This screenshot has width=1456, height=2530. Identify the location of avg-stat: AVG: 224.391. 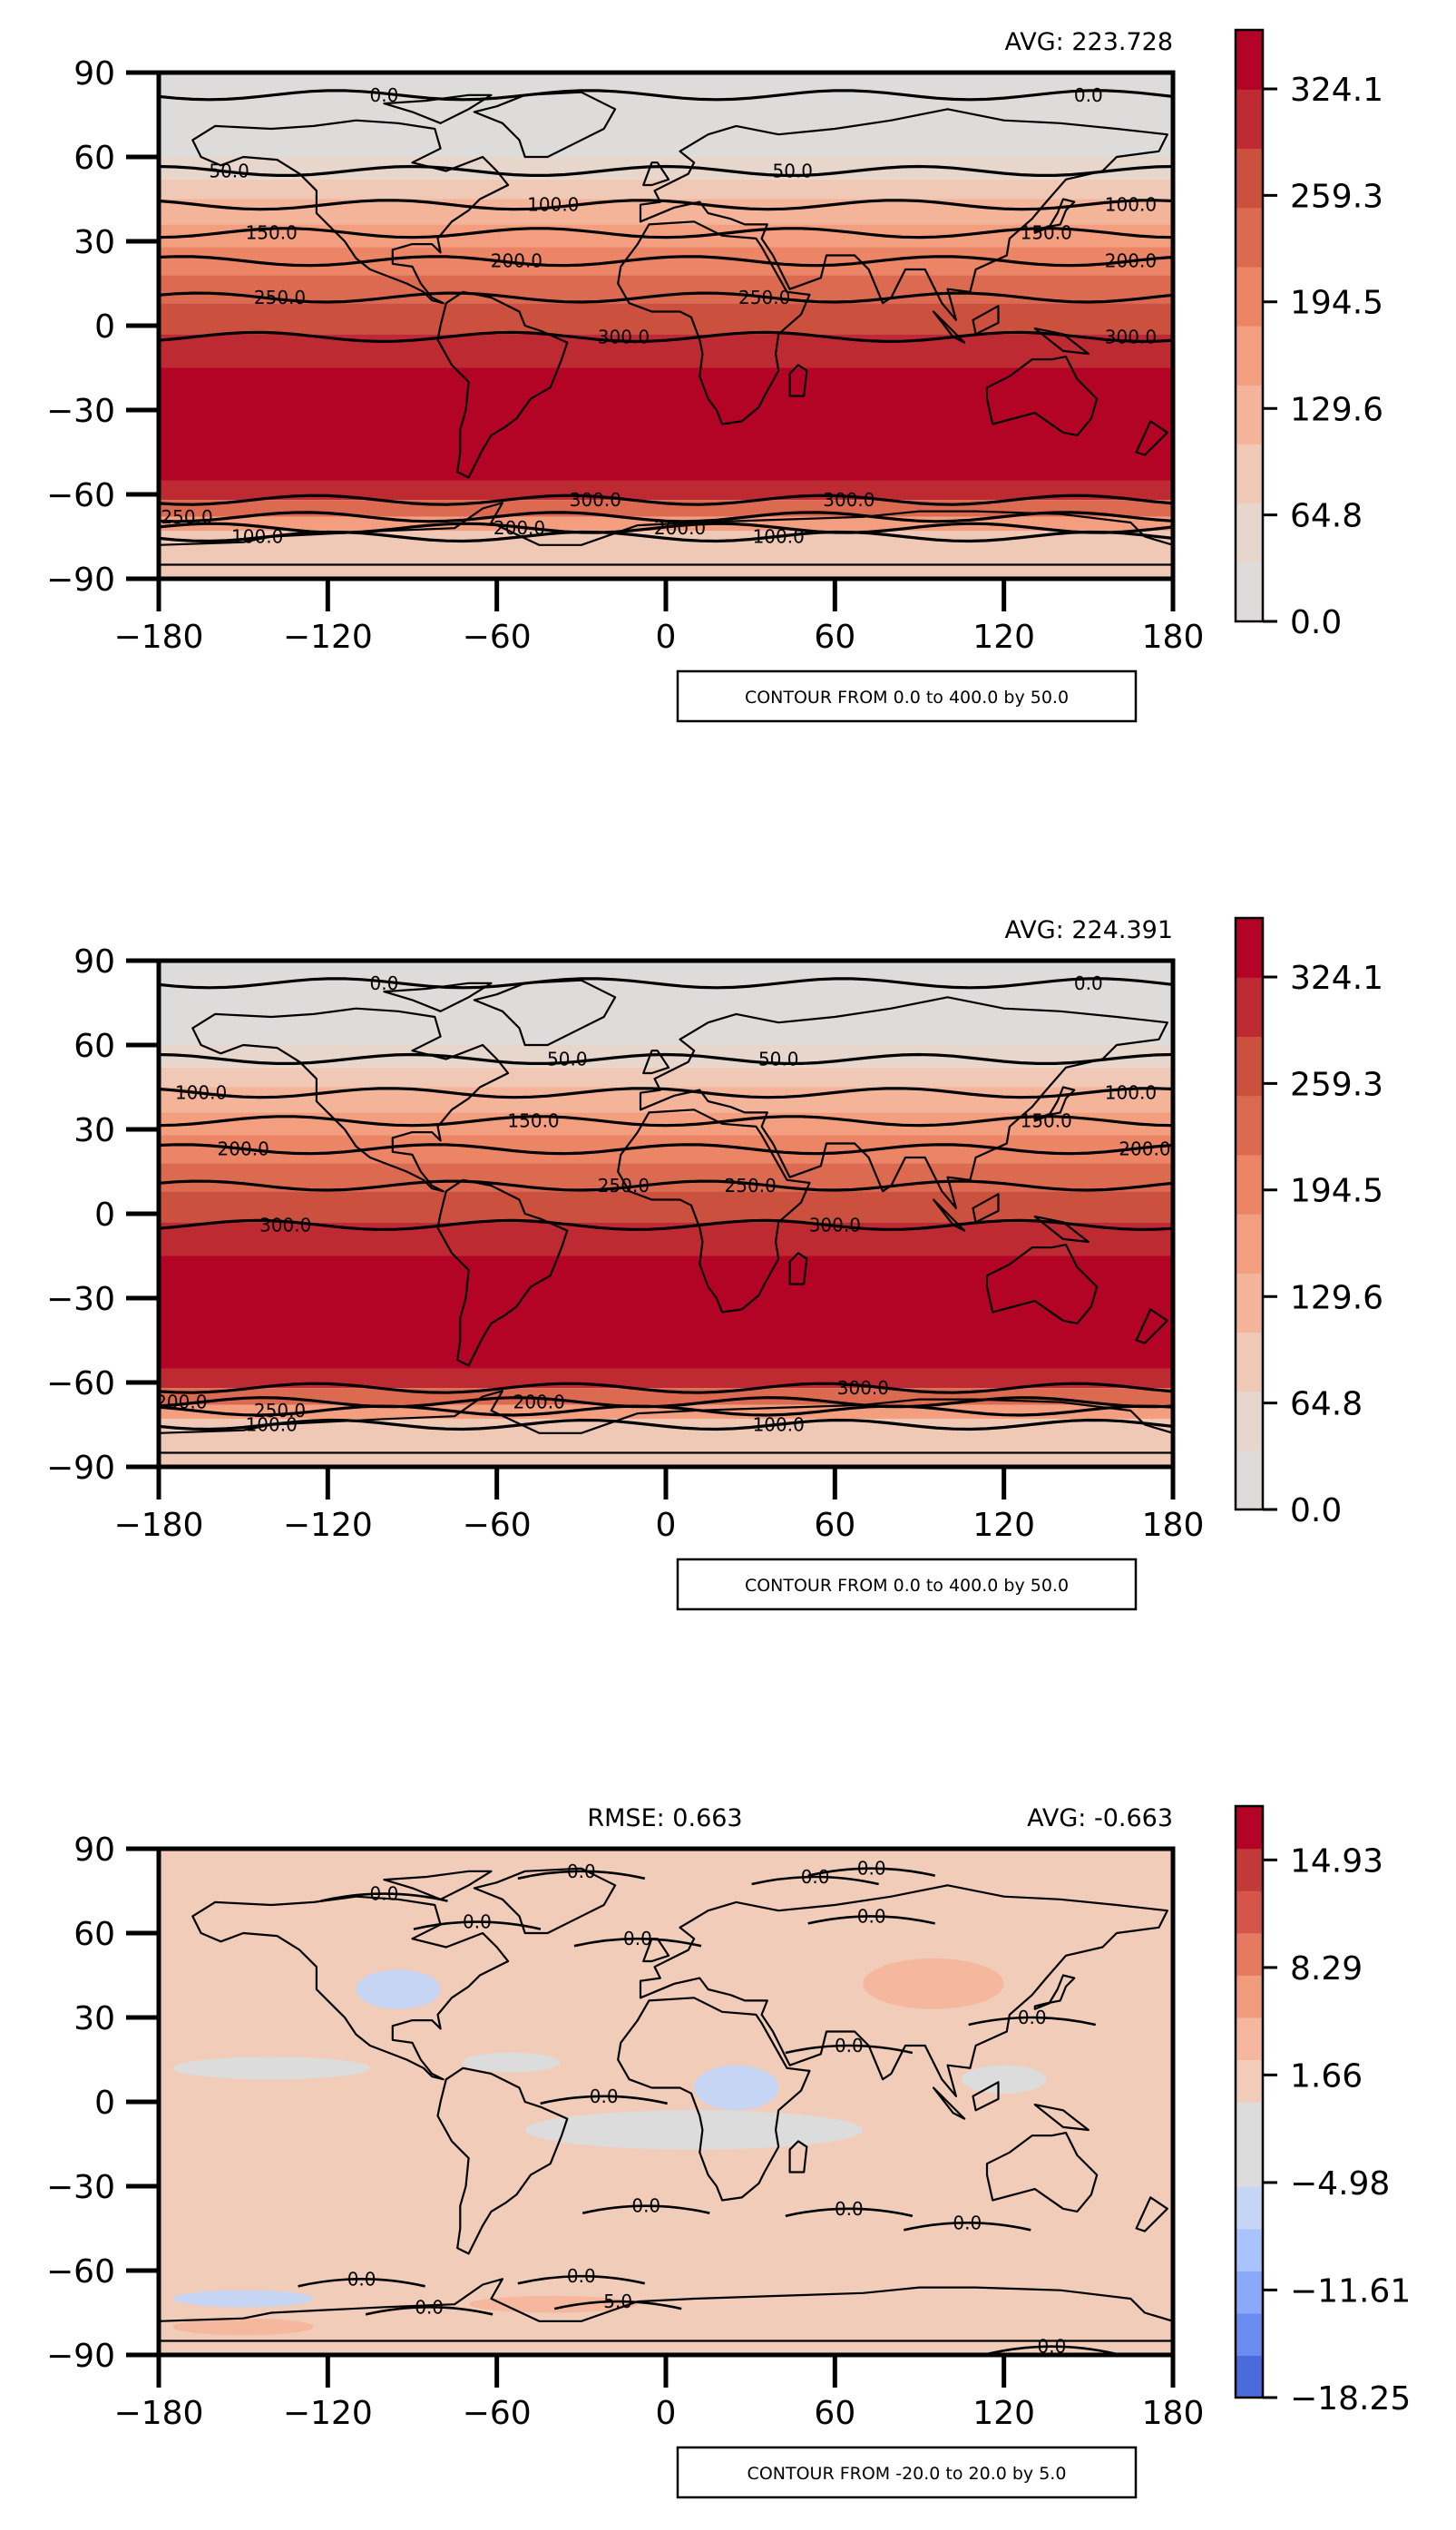
(1089, 930).